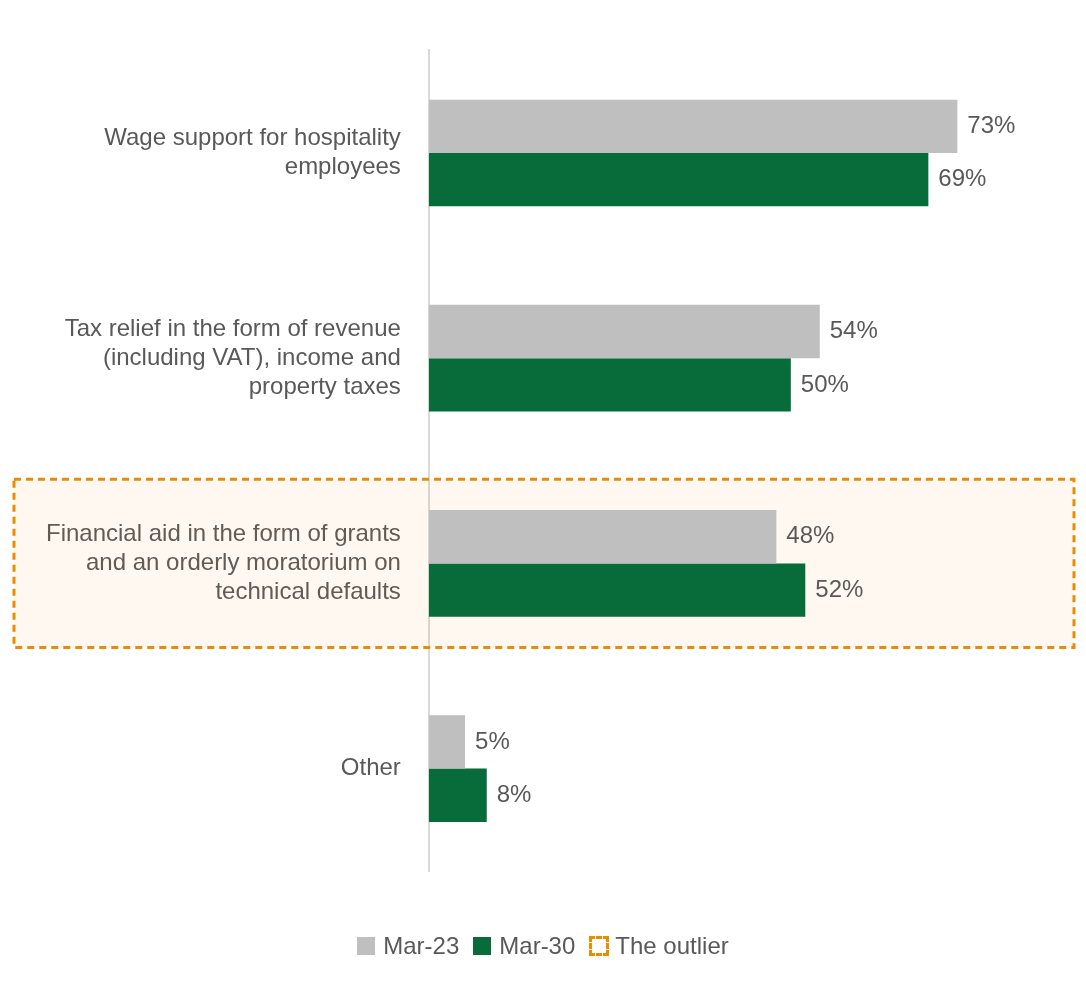 The height and width of the screenshot is (983, 1086). Describe the element at coordinates (672, 946) in the screenshot. I see `legend-label: The outlier` at that location.